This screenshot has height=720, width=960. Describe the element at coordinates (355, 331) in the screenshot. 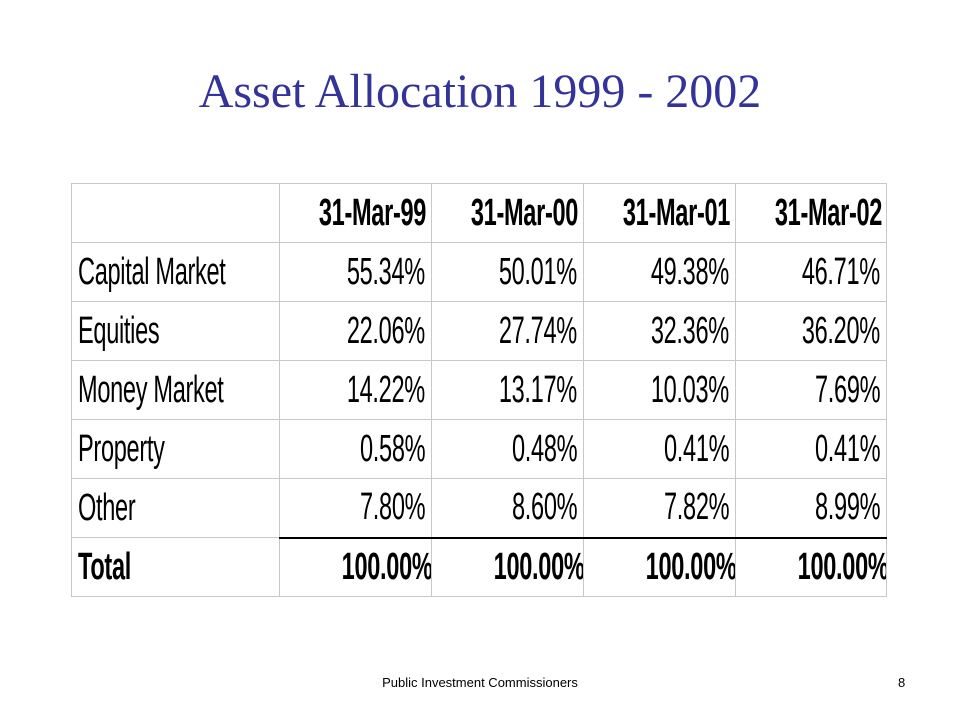

I see `table-cell: 22.06%` at that location.